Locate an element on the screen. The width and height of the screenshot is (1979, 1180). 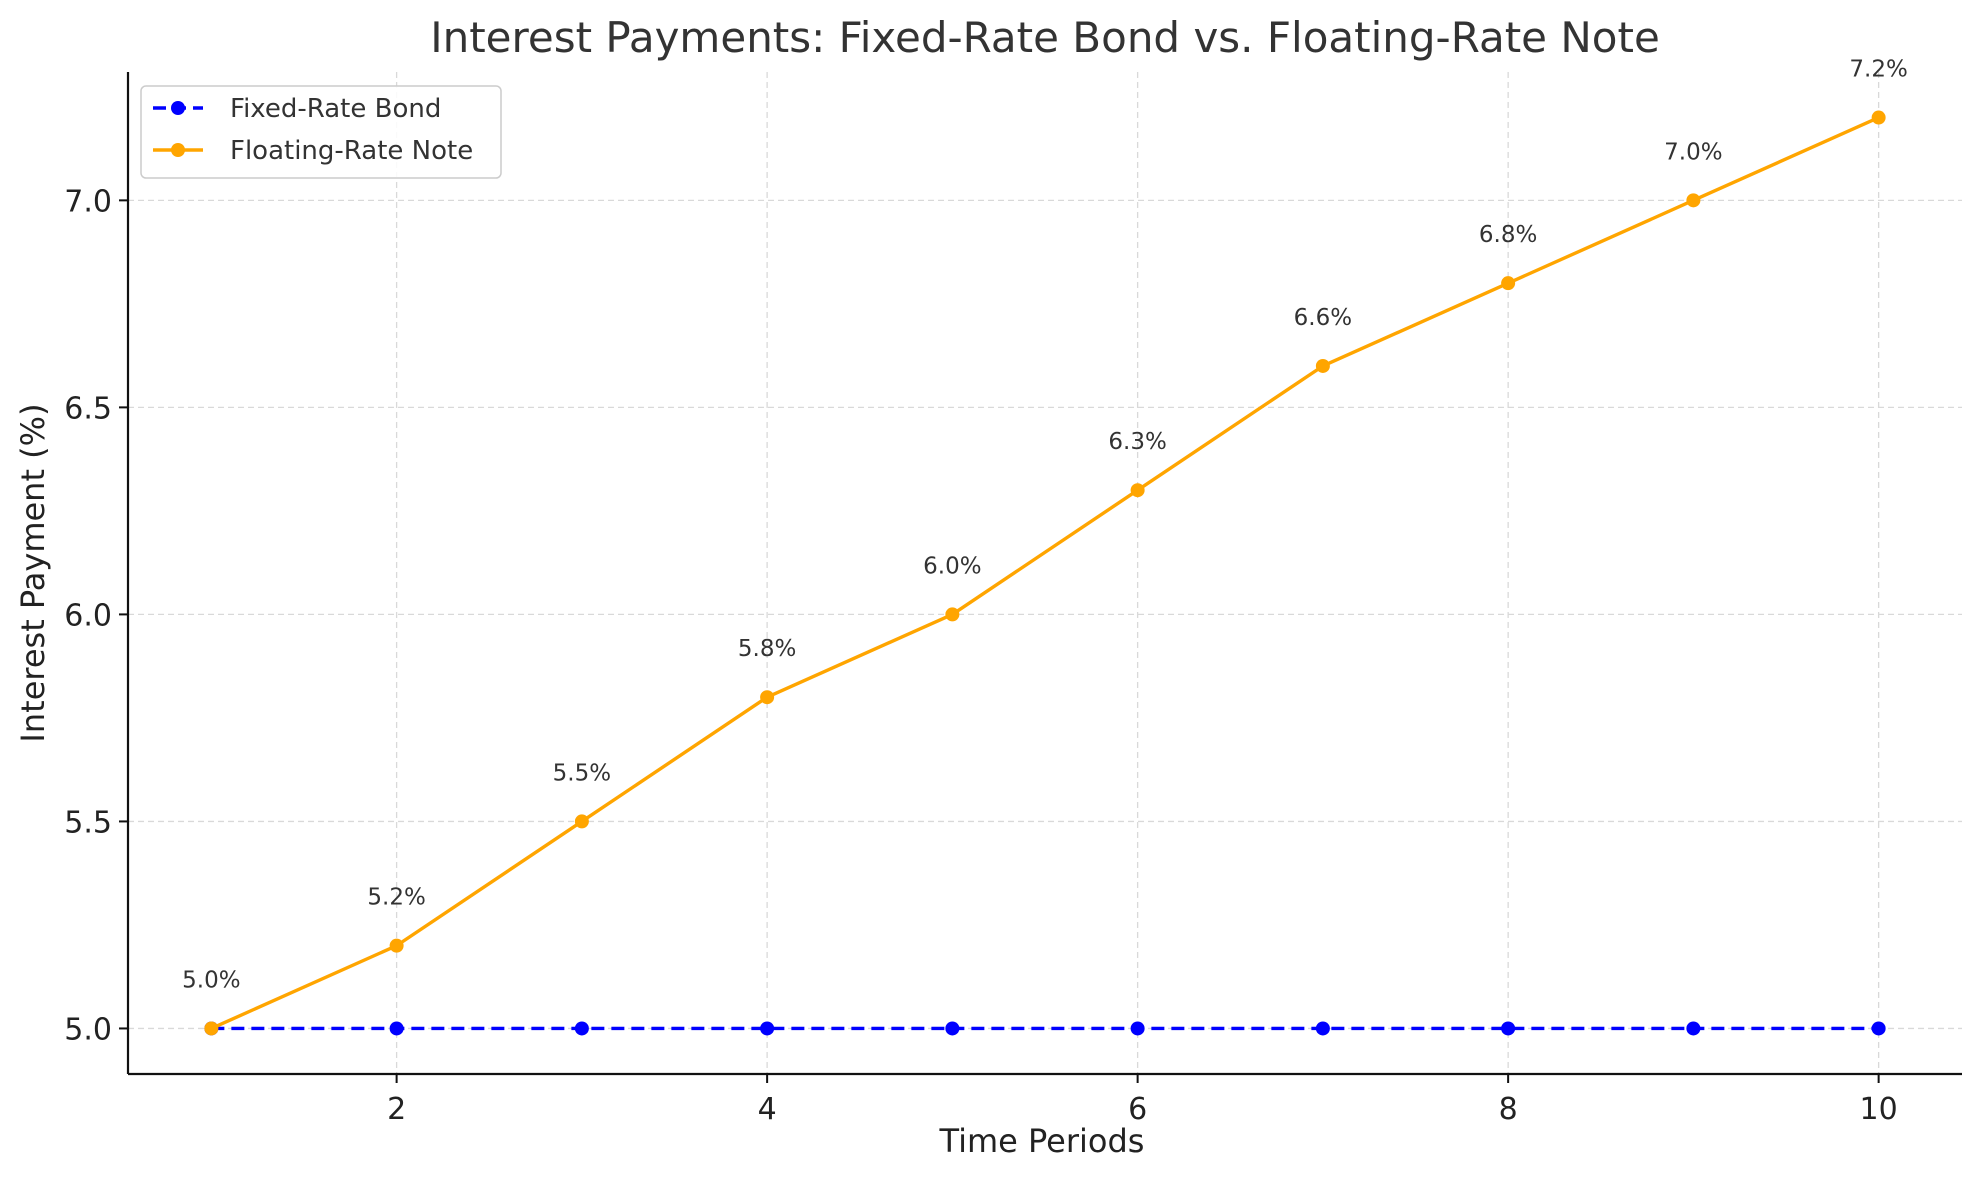
data-label: 5.2% is located at coordinates (396, 898).